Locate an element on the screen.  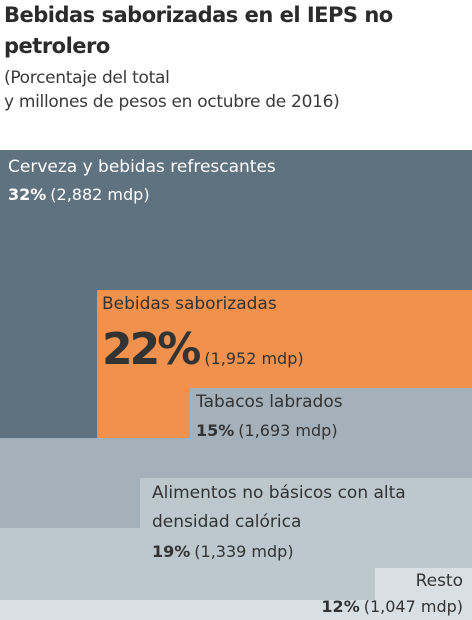
segment-label-4-line-1: Alimentos no básicos con alta is located at coordinates (279, 493).